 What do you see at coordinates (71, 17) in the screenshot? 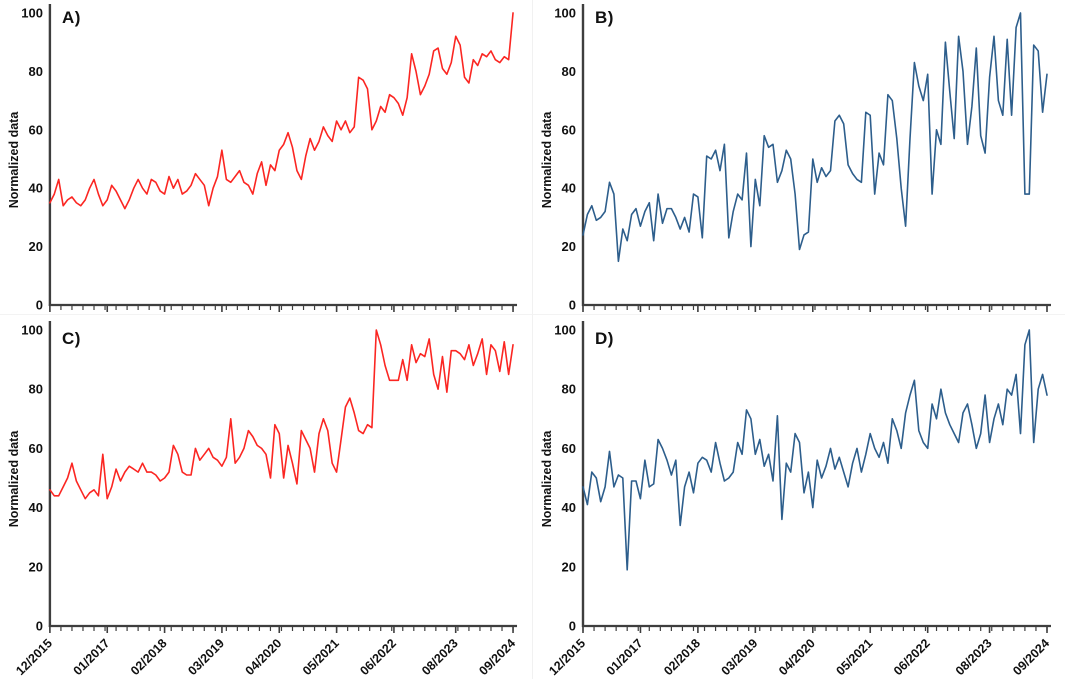
I see `panel-a-label: A)` at bounding box center [71, 17].